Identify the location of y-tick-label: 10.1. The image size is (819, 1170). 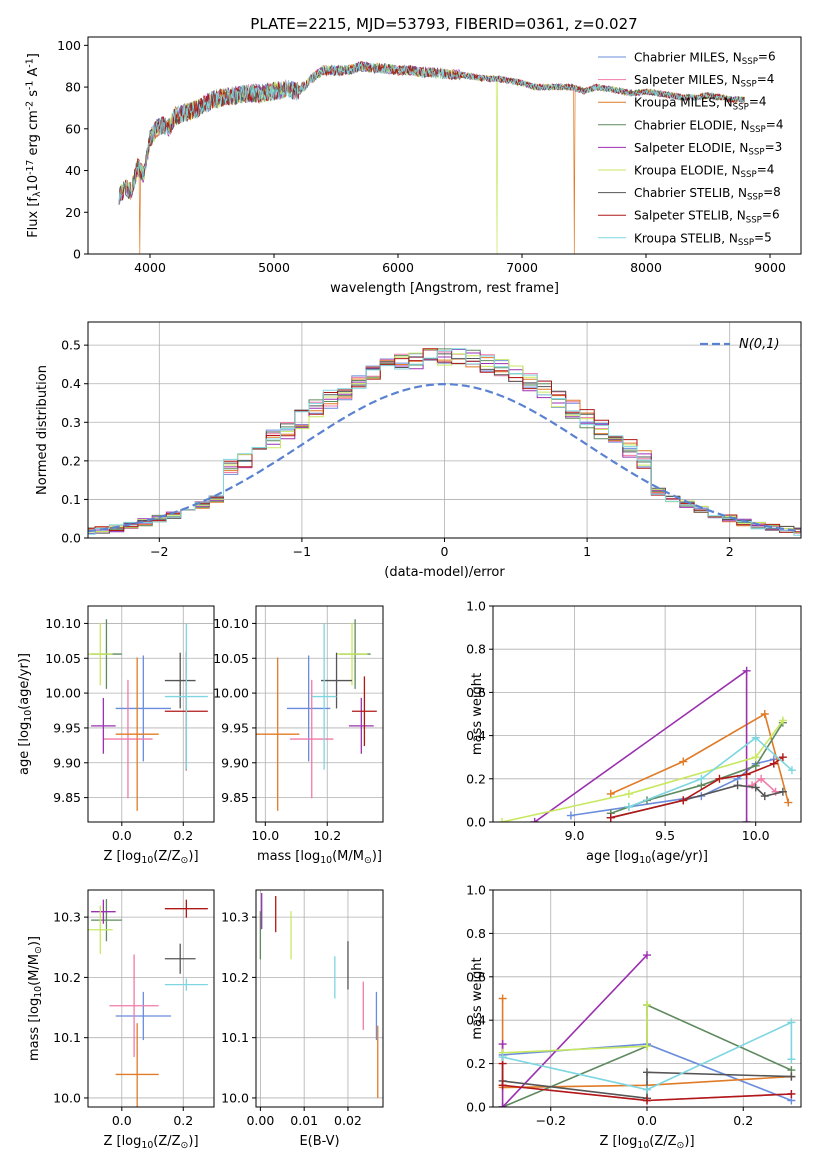
(67, 1037).